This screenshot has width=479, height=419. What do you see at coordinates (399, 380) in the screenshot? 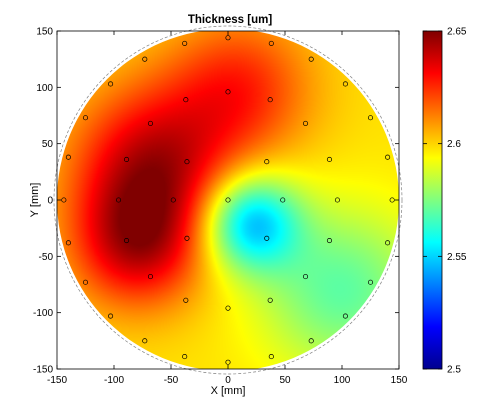
I see `x-tick-label: 150` at bounding box center [399, 380].